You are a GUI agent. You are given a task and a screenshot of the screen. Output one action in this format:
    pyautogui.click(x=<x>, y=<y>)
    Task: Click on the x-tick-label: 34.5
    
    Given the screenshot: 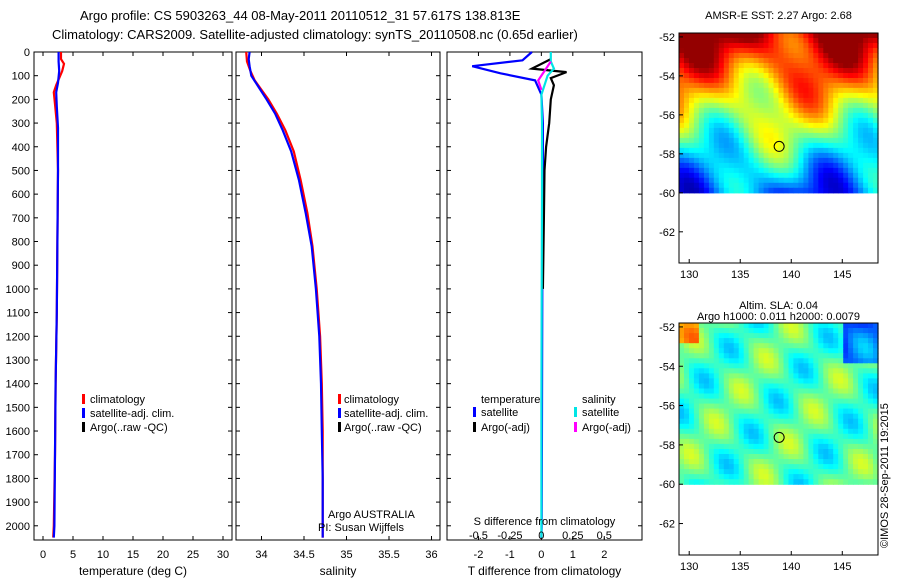 What is the action you would take?
    pyautogui.click(x=303, y=555)
    